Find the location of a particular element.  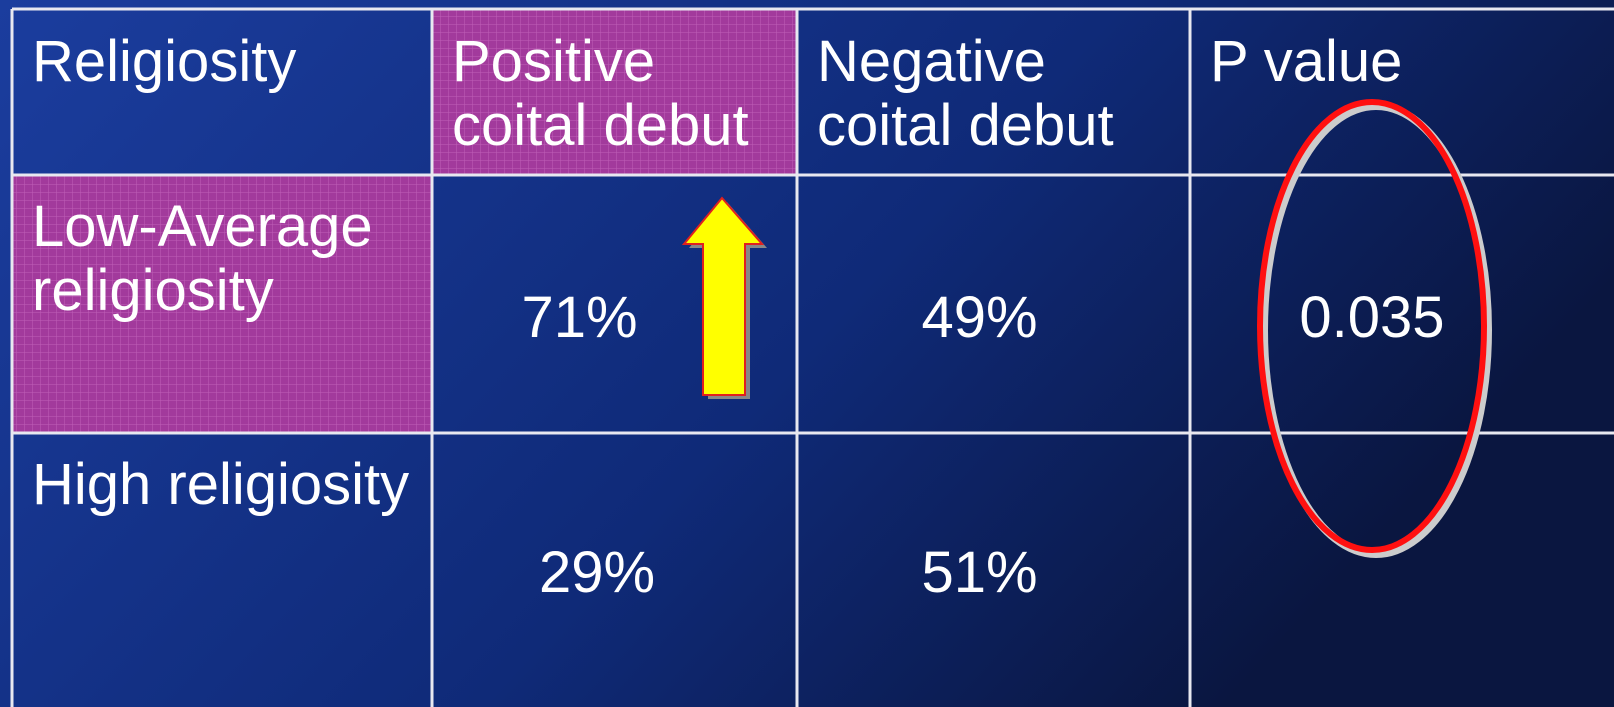

ellipse-shadow is located at coordinates (1376, 330).